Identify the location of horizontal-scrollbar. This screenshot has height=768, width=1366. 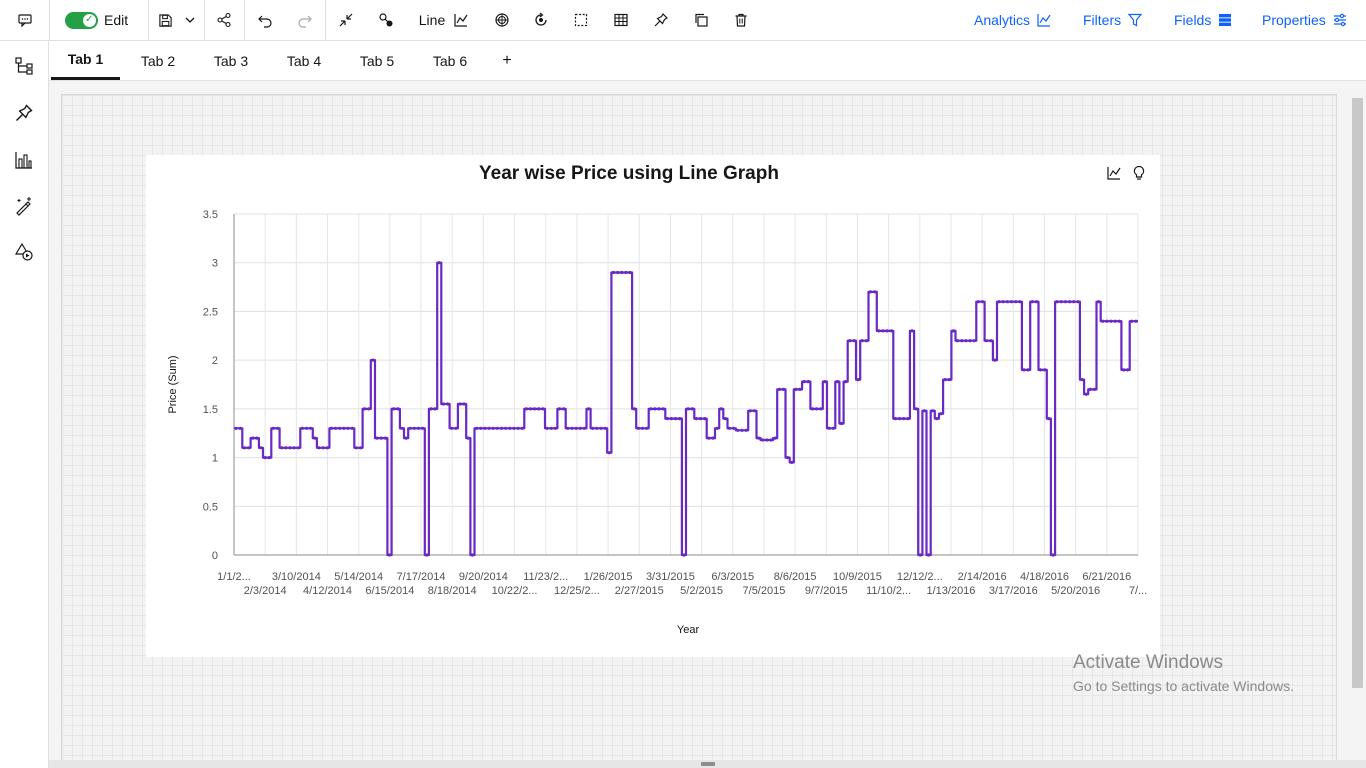
(707, 764).